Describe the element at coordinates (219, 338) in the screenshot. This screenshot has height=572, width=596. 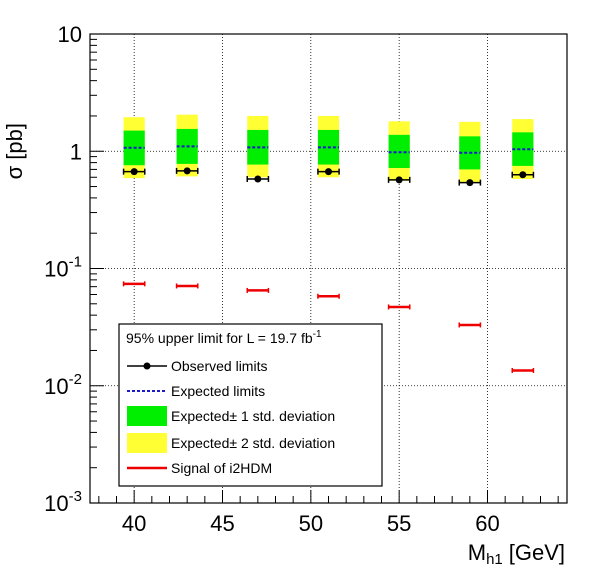
I see `legend-header-text: 95% upper limit for L = 19.7 fb` at that location.